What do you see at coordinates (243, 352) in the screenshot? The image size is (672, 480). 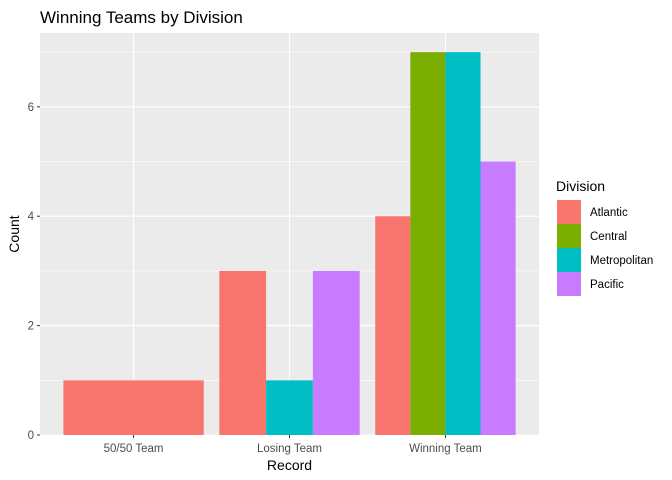 I see `bar-atlantic-losing-team` at bounding box center [243, 352].